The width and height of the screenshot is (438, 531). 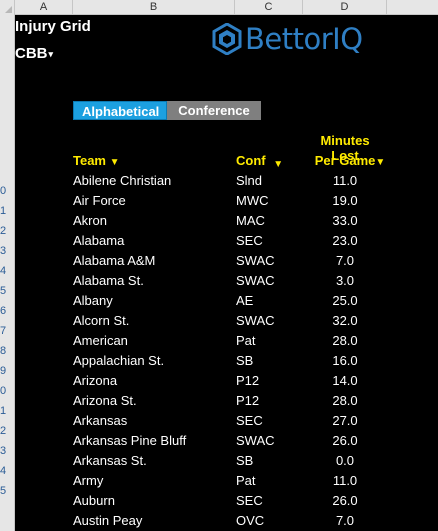 I want to click on conf-header-label: Conf, so click(x=251, y=160).